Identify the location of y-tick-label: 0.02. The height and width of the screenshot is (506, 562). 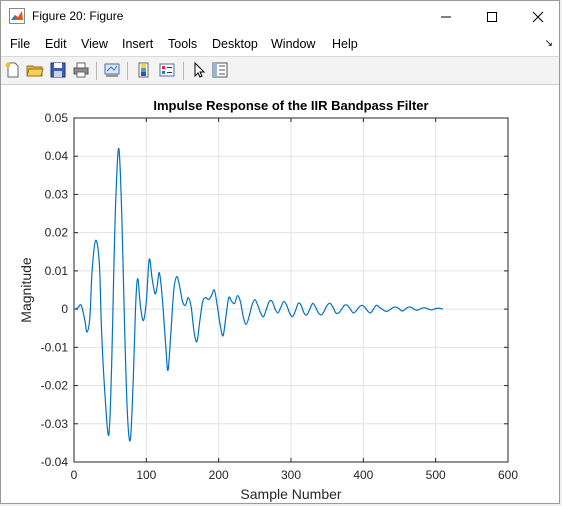
(57, 233).